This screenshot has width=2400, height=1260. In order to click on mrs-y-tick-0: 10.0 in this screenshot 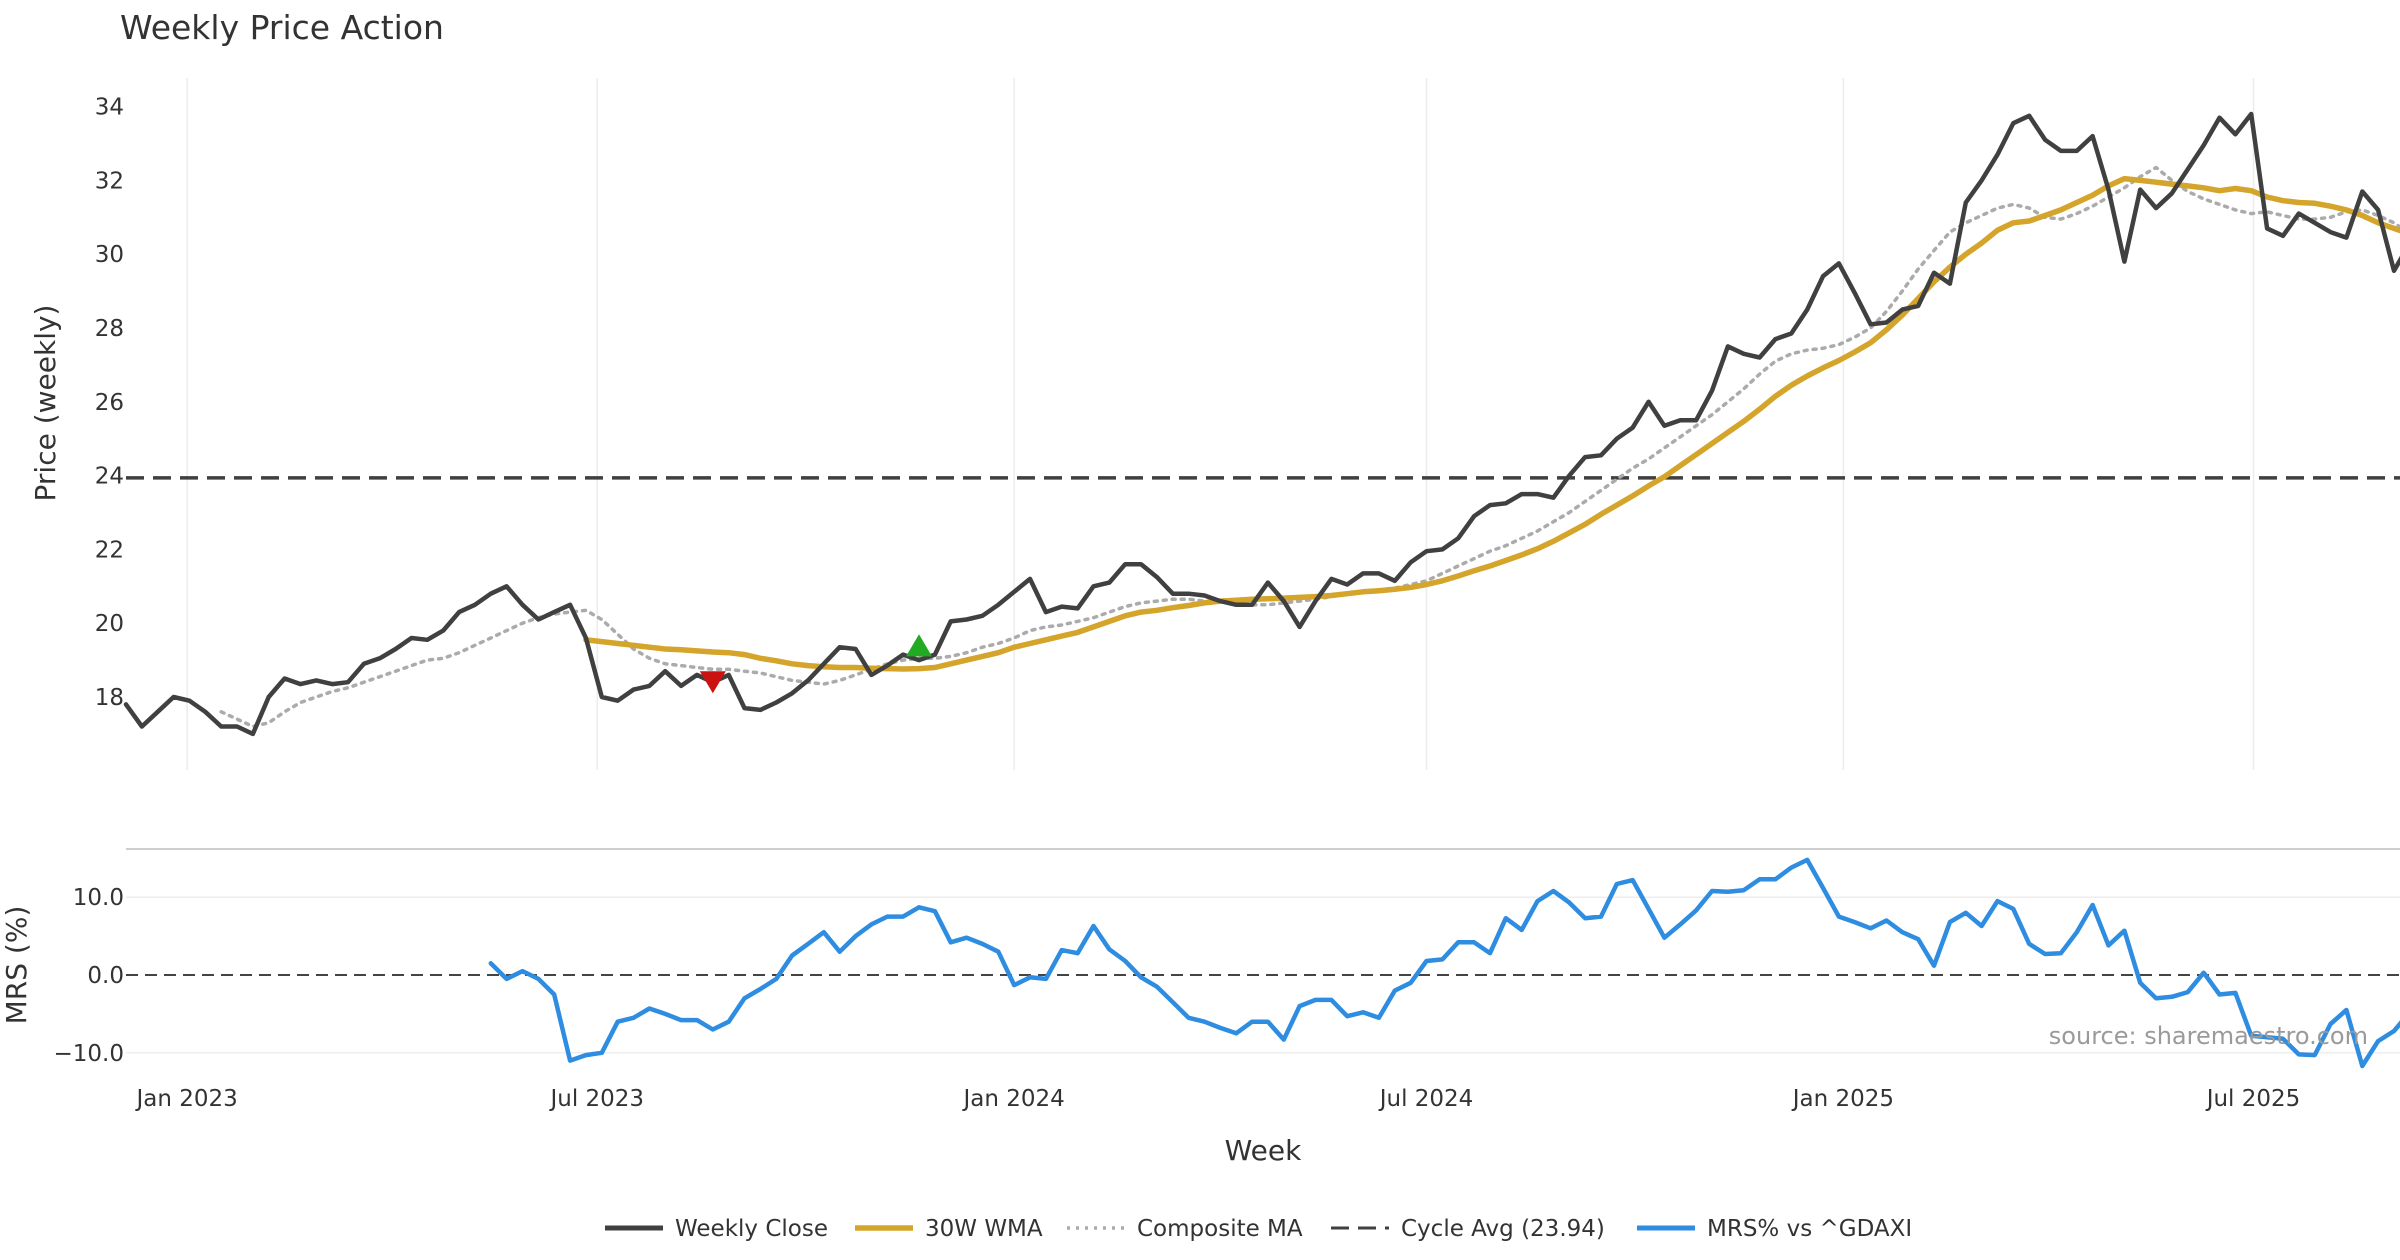, I will do `click(98, 898)`.